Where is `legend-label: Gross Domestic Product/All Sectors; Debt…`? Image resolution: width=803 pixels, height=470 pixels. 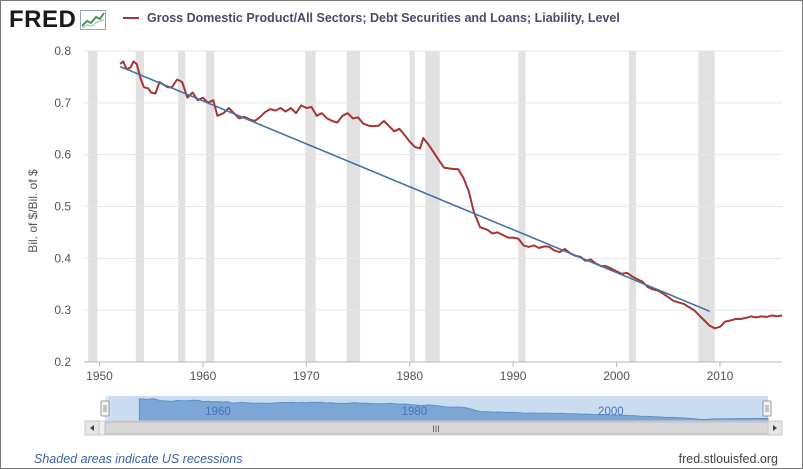 legend-label: Gross Domestic Product/All Sectors; Debt… is located at coordinates (383, 18).